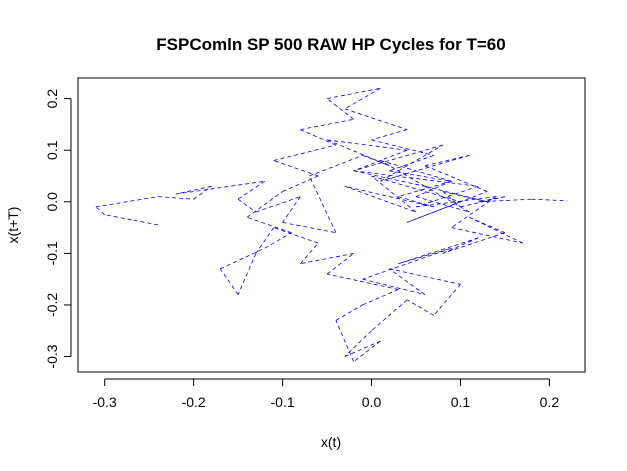 This screenshot has width=627, height=471. What do you see at coordinates (330, 44) in the screenshot?
I see `chart-title: FSPComln SP 500 RAW HP Cycles for T=60` at bounding box center [330, 44].